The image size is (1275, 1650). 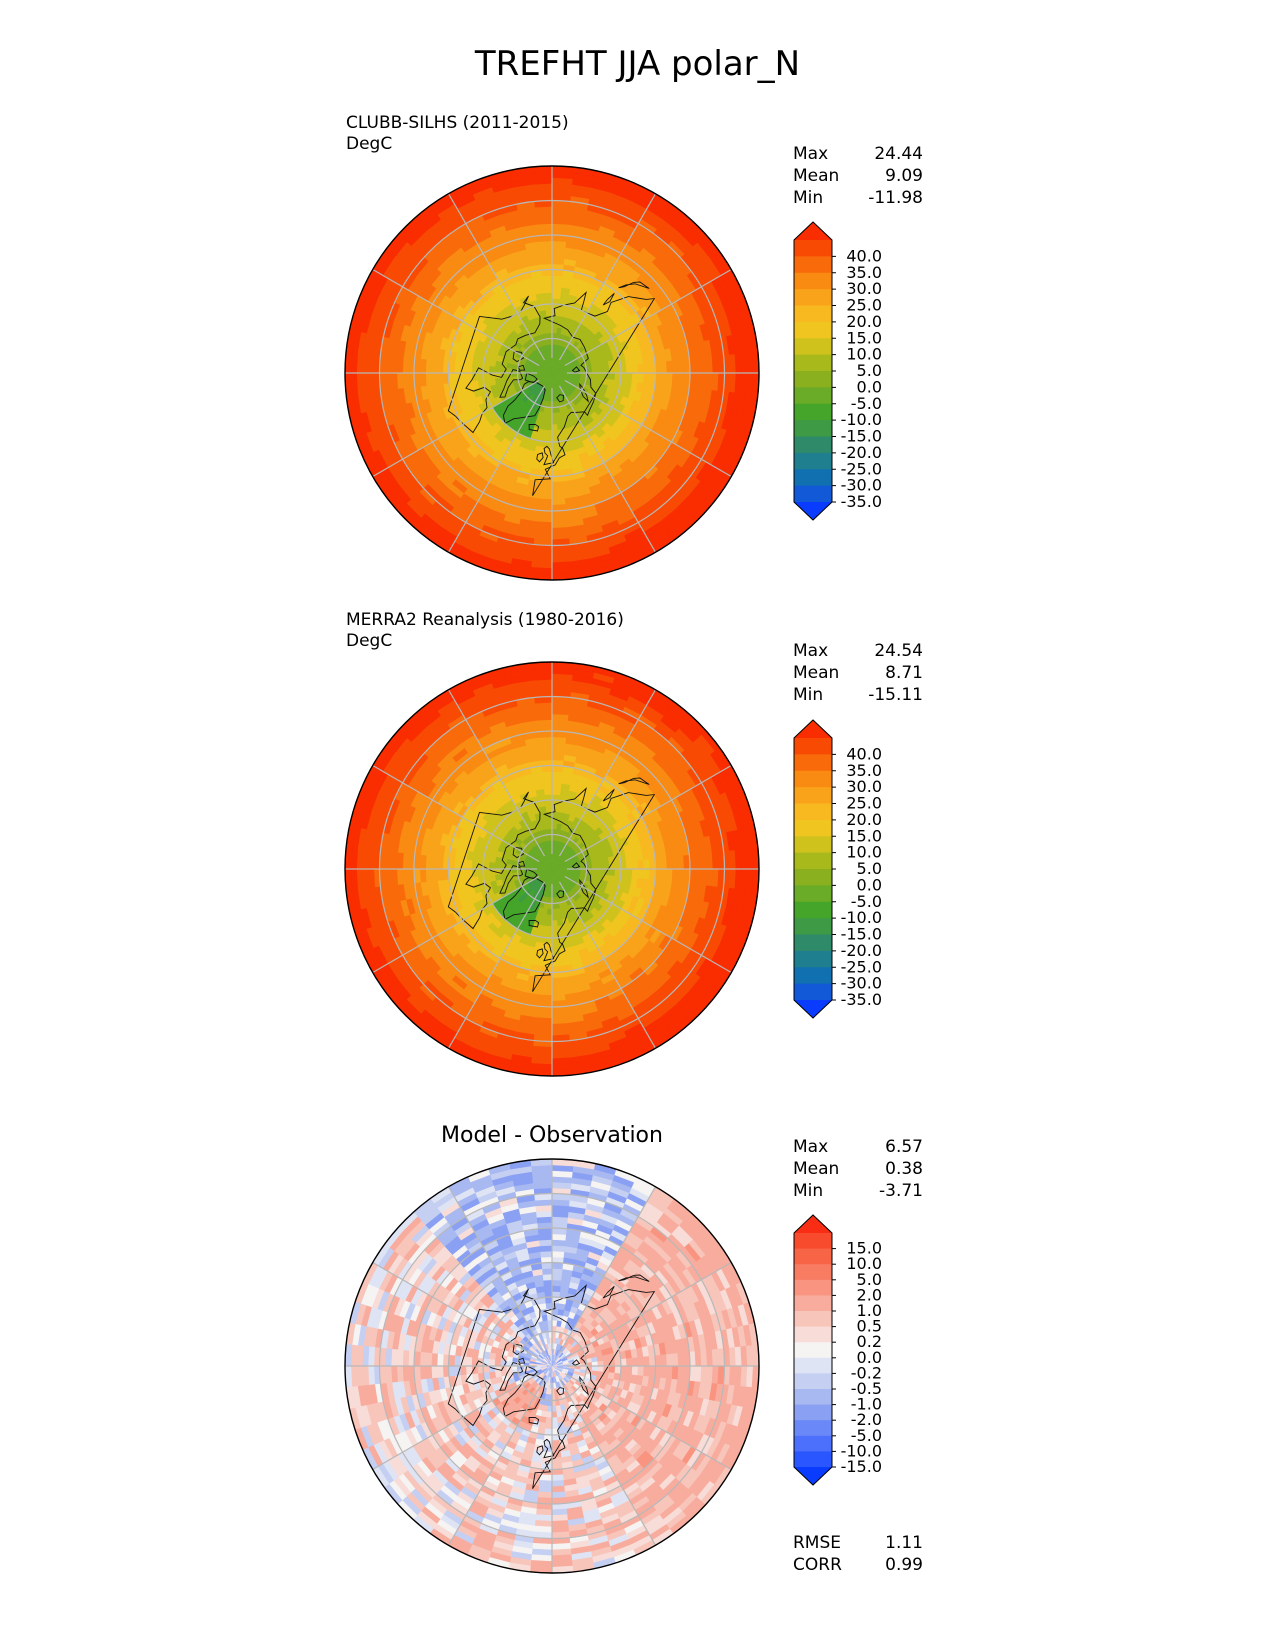 I want to click on panel-2-title-name: MERRA2 Reanalysis (1980-2016), so click(x=485, y=620).